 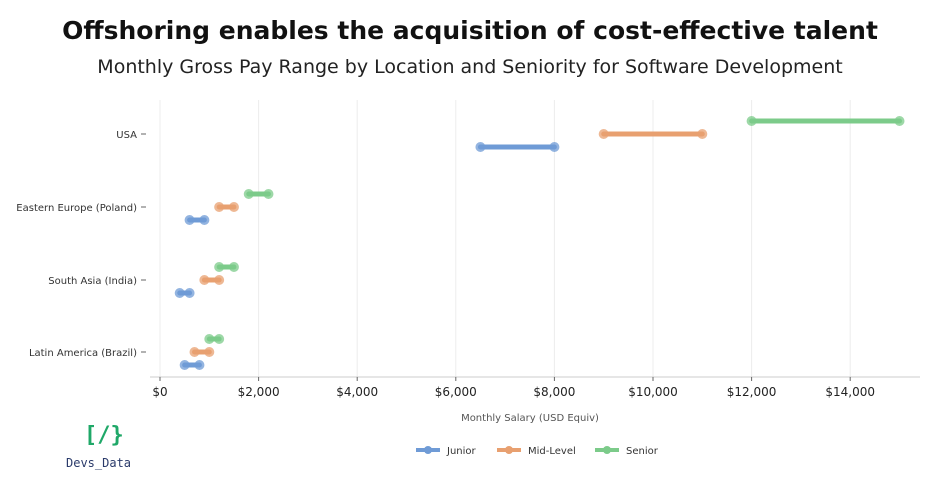 What do you see at coordinates (752, 392) in the screenshot?
I see `x-tick-label: $12,000` at bounding box center [752, 392].